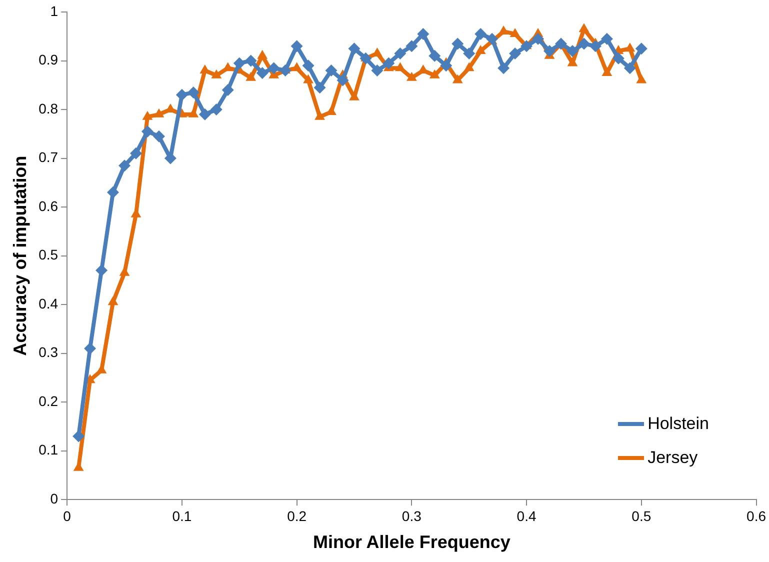  What do you see at coordinates (48, 254) in the screenshot?
I see `y-tick-label: 0.5` at bounding box center [48, 254].